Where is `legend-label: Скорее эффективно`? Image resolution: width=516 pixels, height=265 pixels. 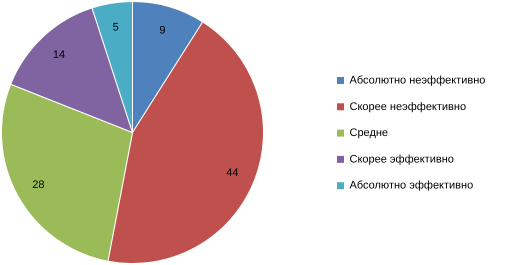
legend-label: Скорее эффективно is located at coordinates (402, 159).